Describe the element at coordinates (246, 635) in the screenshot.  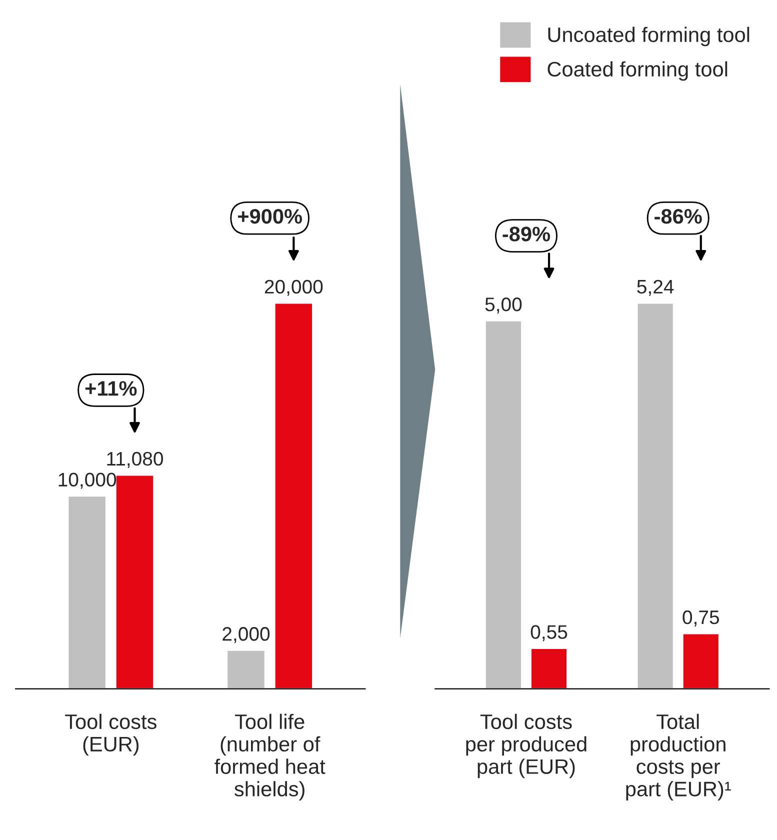
I see `data-label: 2,000` at that location.